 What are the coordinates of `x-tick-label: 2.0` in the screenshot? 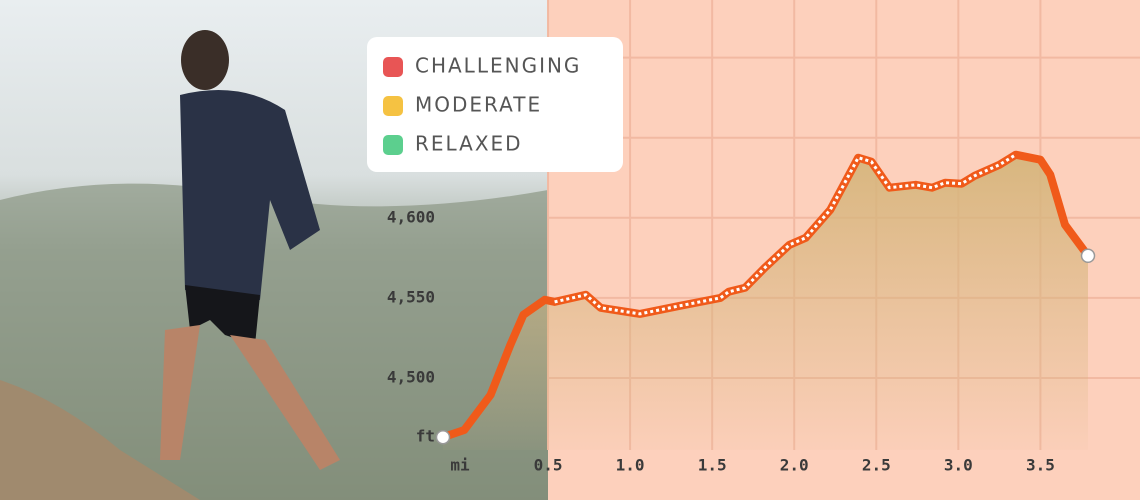 It's located at (794, 465).